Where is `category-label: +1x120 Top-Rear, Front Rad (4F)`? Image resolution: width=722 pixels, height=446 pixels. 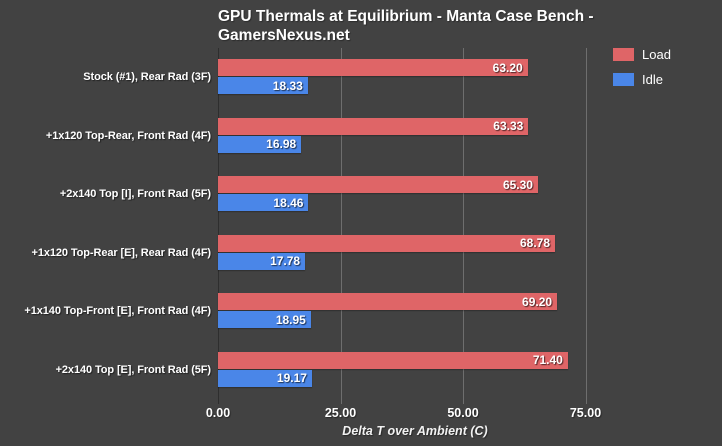 category-label: +1x120 Top-Rear, Front Rad (4F) is located at coordinates (128, 135).